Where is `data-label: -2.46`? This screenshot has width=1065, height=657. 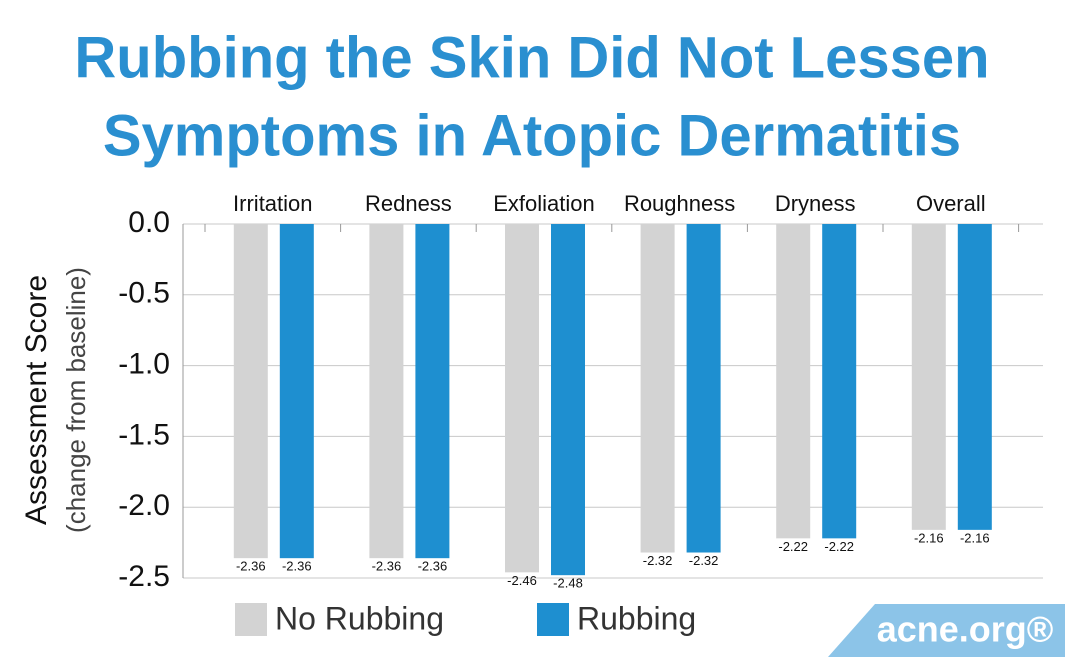
data-label: -2.46 is located at coordinates (522, 580).